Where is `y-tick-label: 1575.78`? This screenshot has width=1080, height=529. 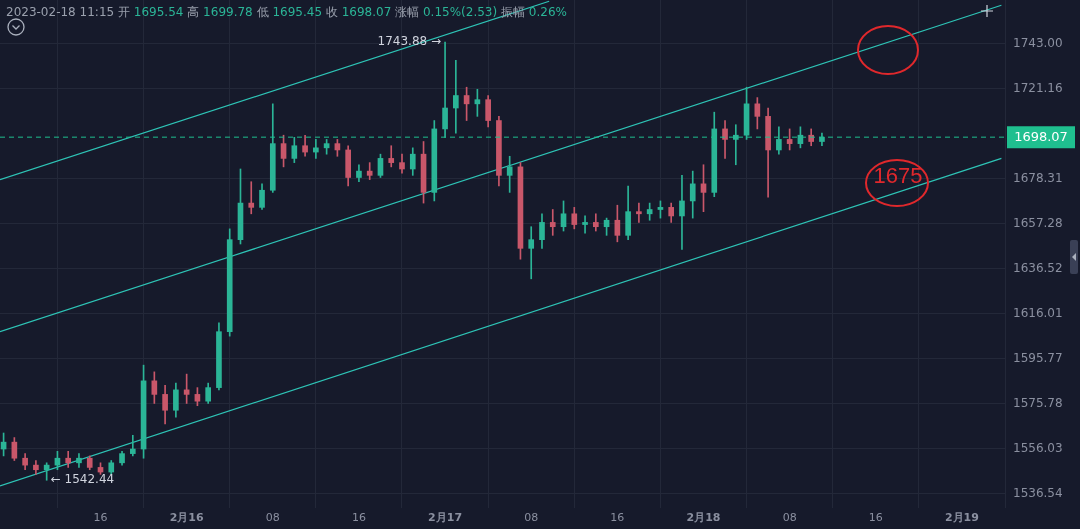 y-tick-label: 1575.78 is located at coordinates (1038, 403).